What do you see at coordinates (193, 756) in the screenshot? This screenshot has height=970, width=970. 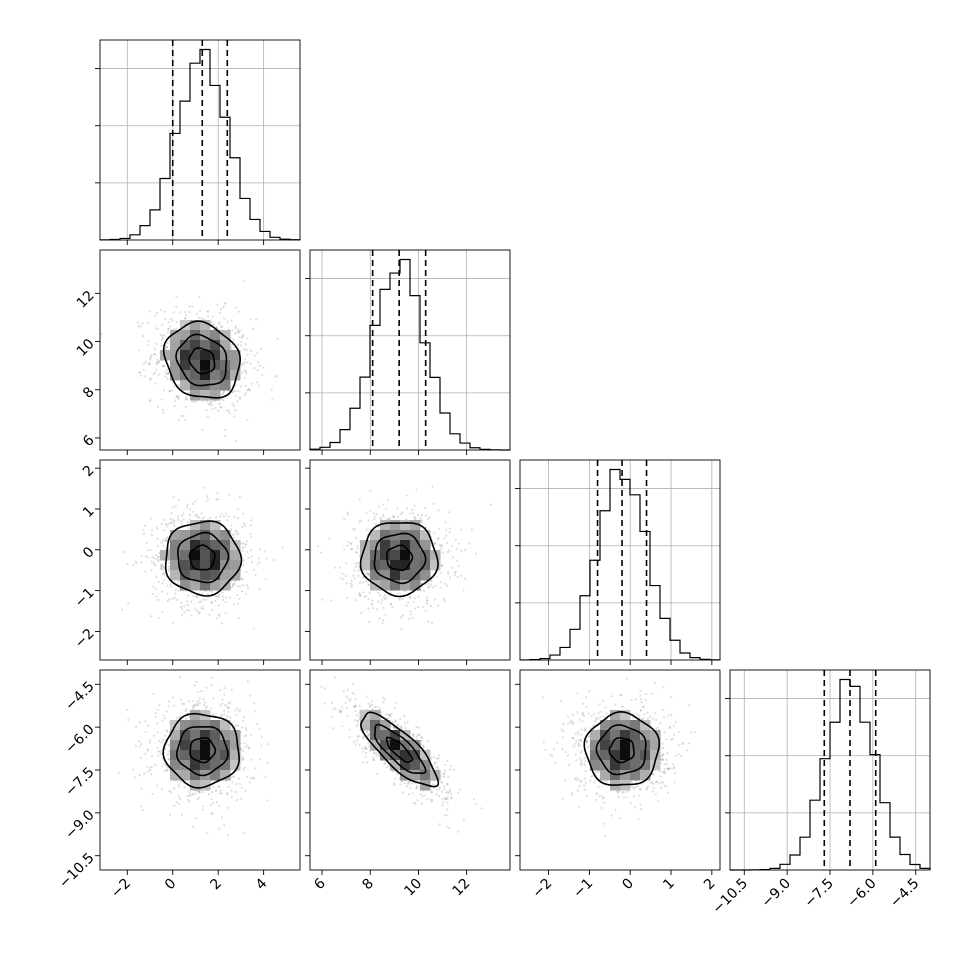 I see `plot-area` at bounding box center [193, 756].